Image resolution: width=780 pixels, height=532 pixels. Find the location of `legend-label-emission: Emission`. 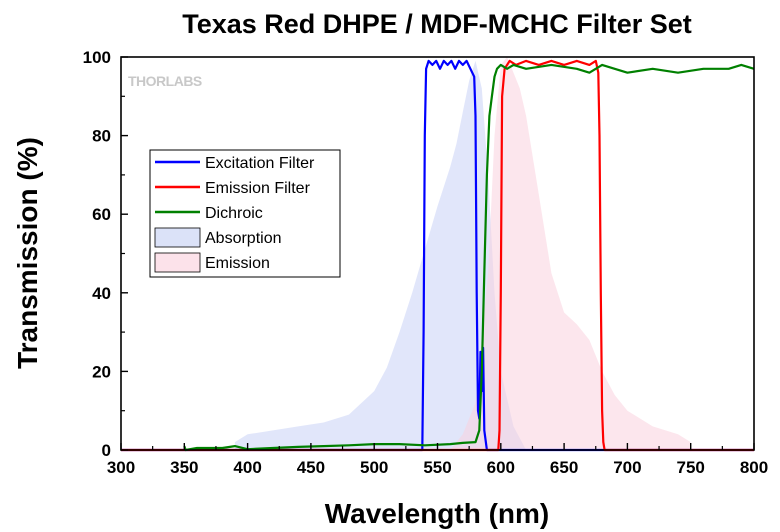

legend-label-emission: Emission is located at coordinates (237, 263).